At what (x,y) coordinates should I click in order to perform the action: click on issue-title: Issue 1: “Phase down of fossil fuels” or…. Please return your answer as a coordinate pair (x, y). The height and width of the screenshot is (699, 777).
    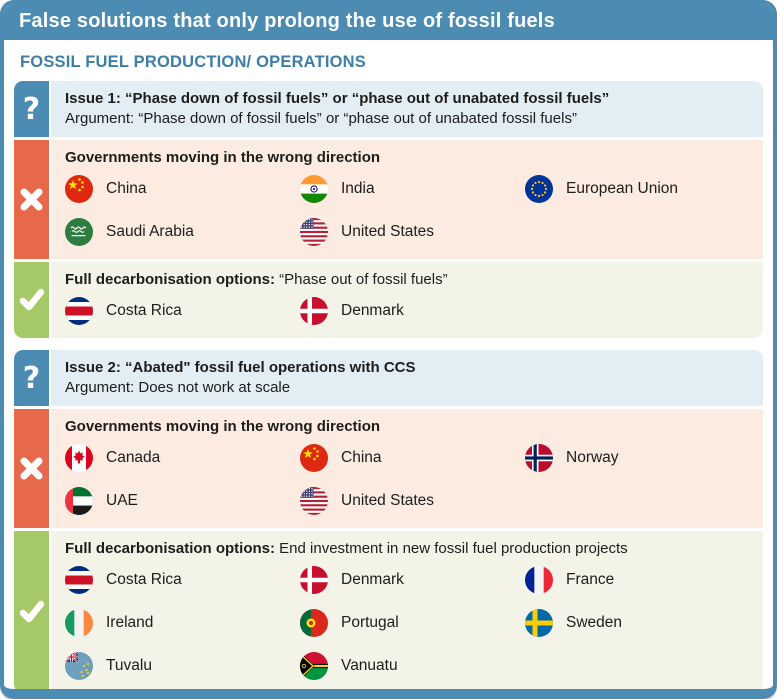
    Looking at the image, I should click on (337, 98).